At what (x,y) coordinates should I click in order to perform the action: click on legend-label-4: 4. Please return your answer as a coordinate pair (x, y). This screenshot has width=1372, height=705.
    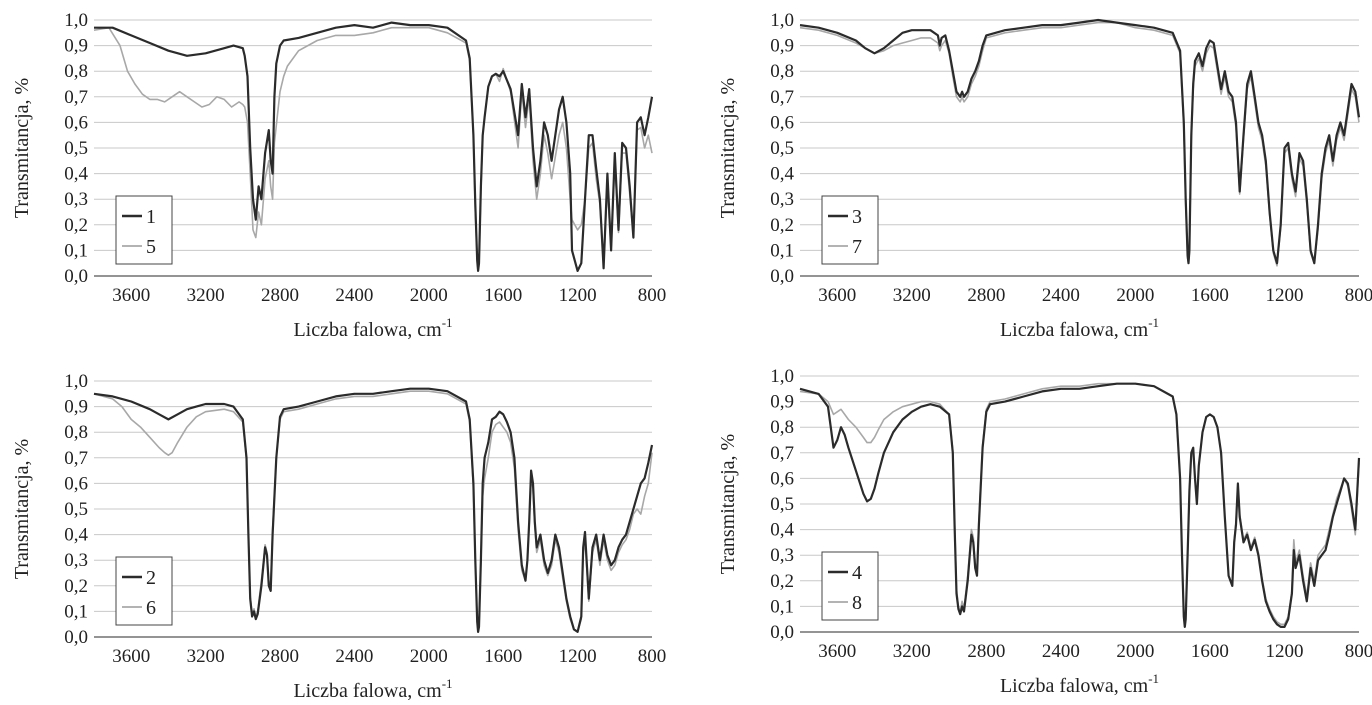
    Looking at the image, I should click on (857, 573).